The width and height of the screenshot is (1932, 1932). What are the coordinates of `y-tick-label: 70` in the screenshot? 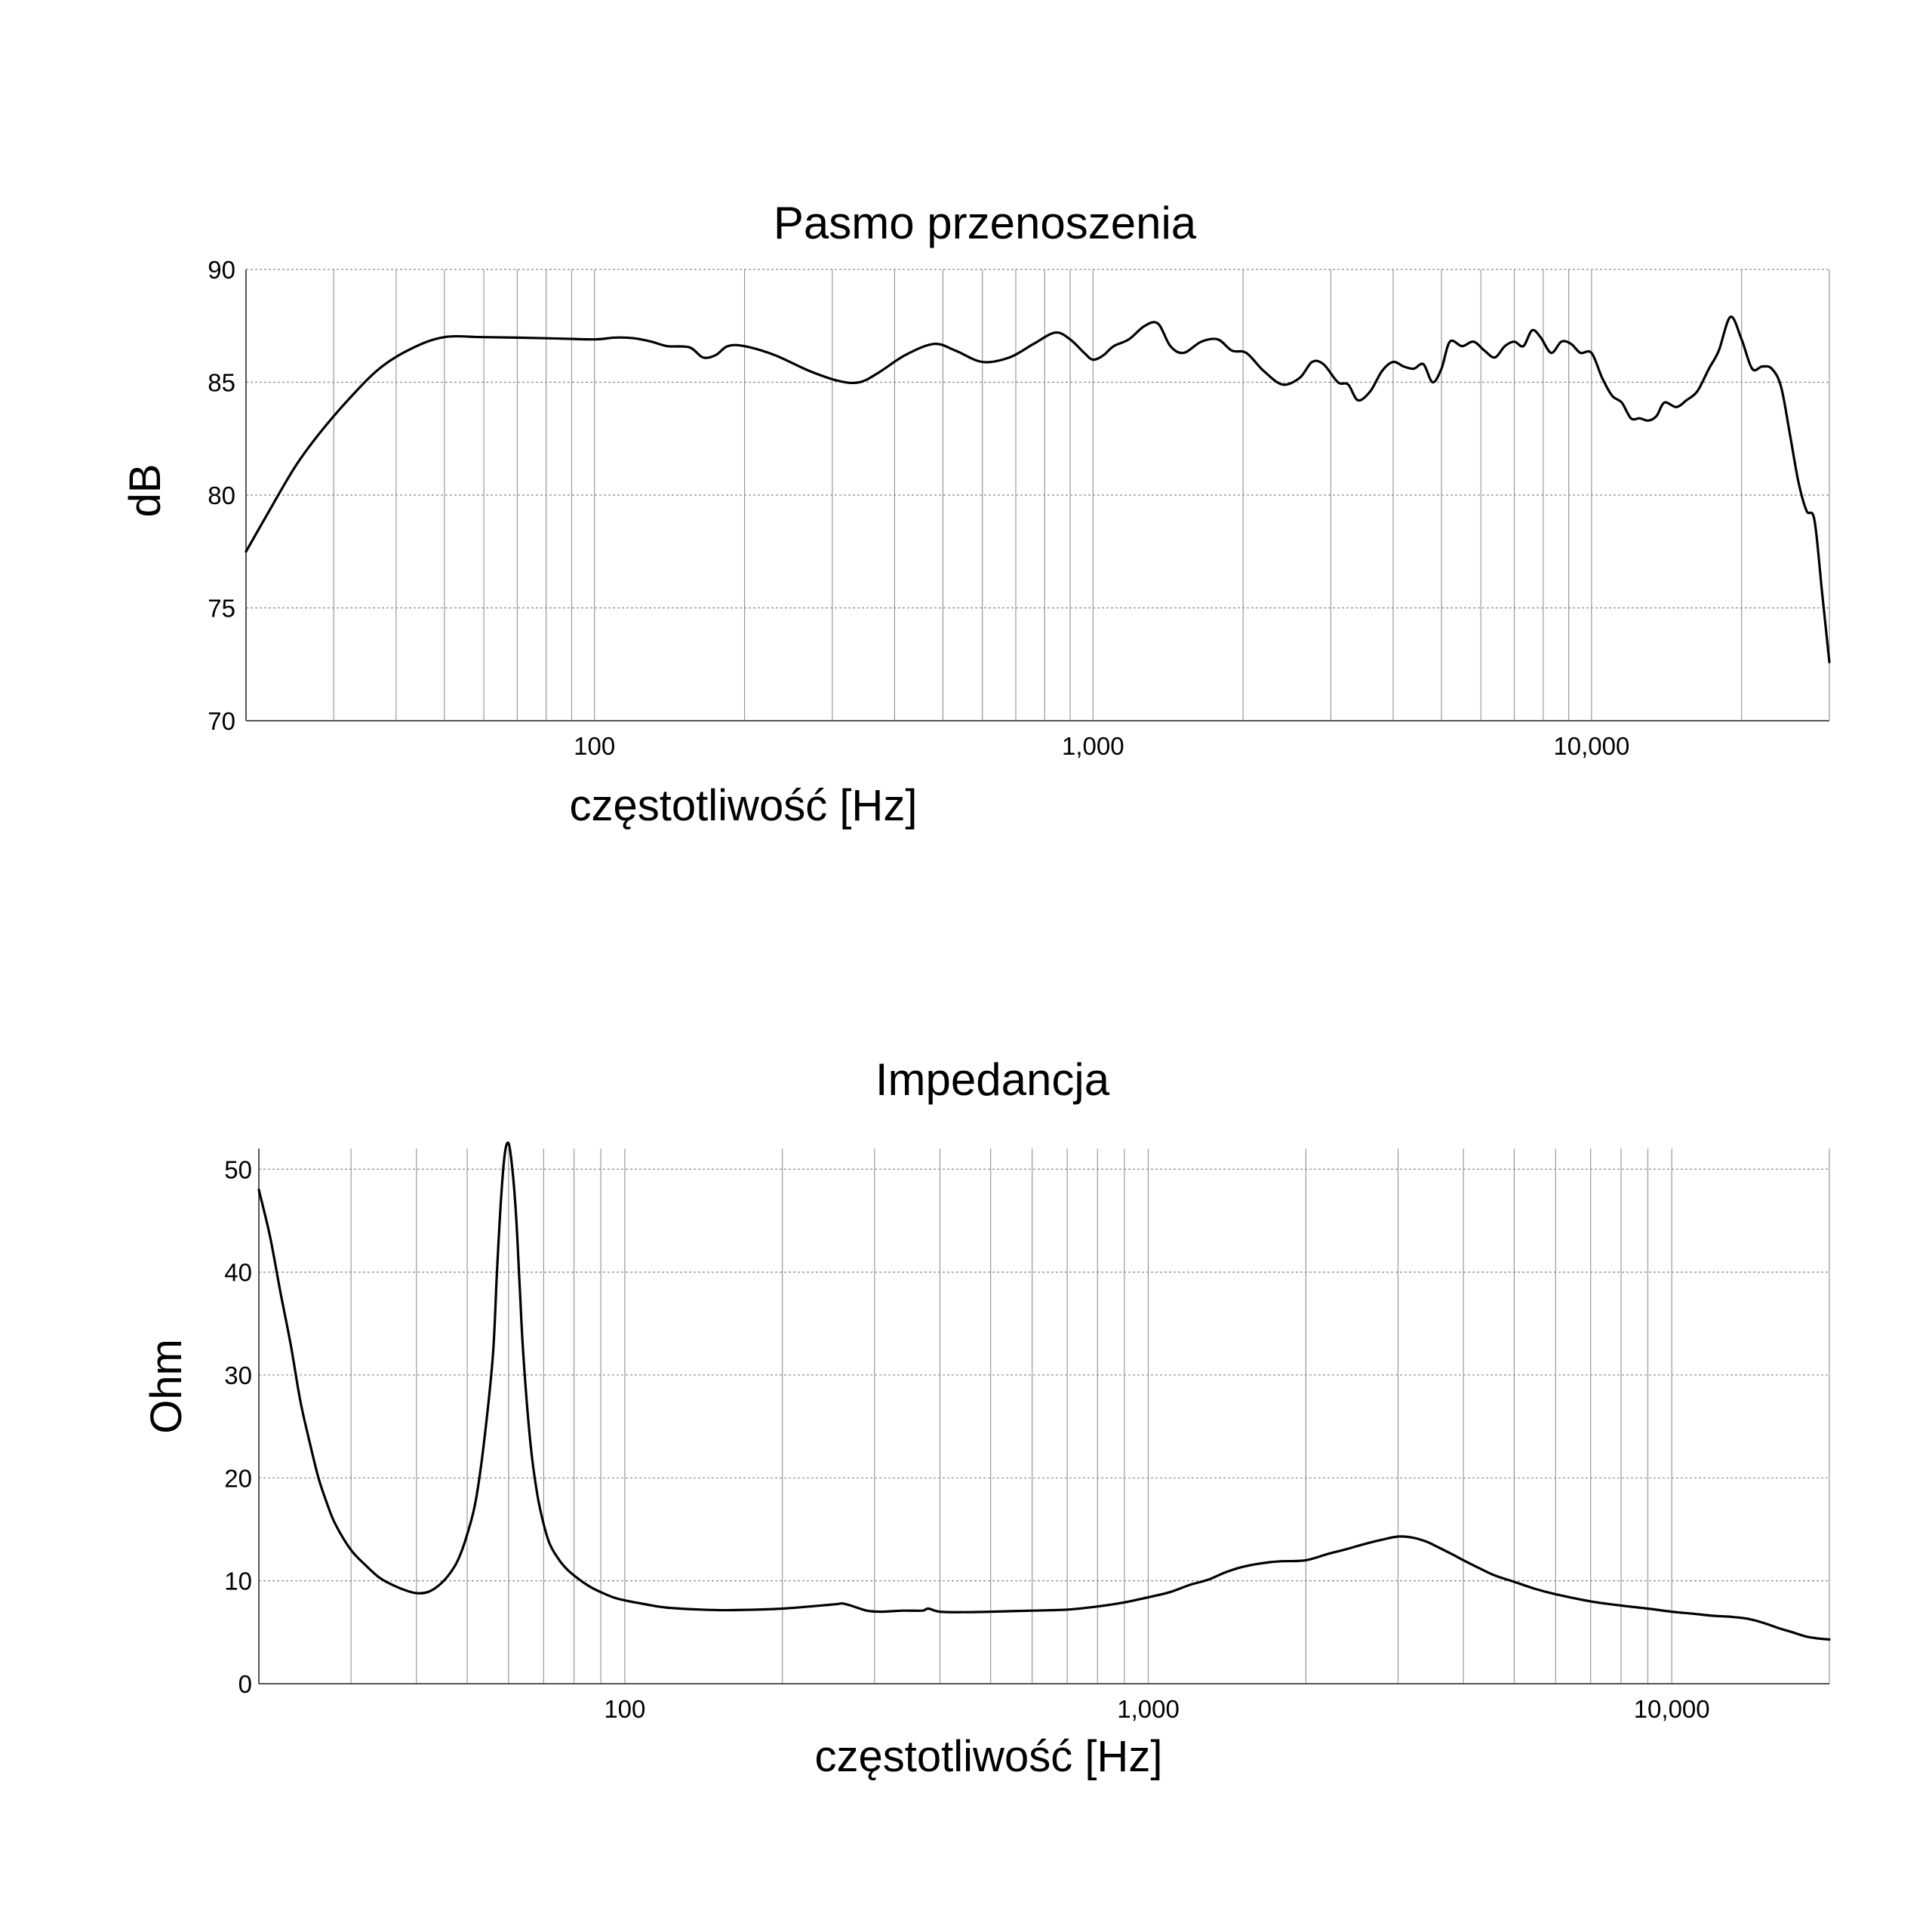 It's located at (221, 721).